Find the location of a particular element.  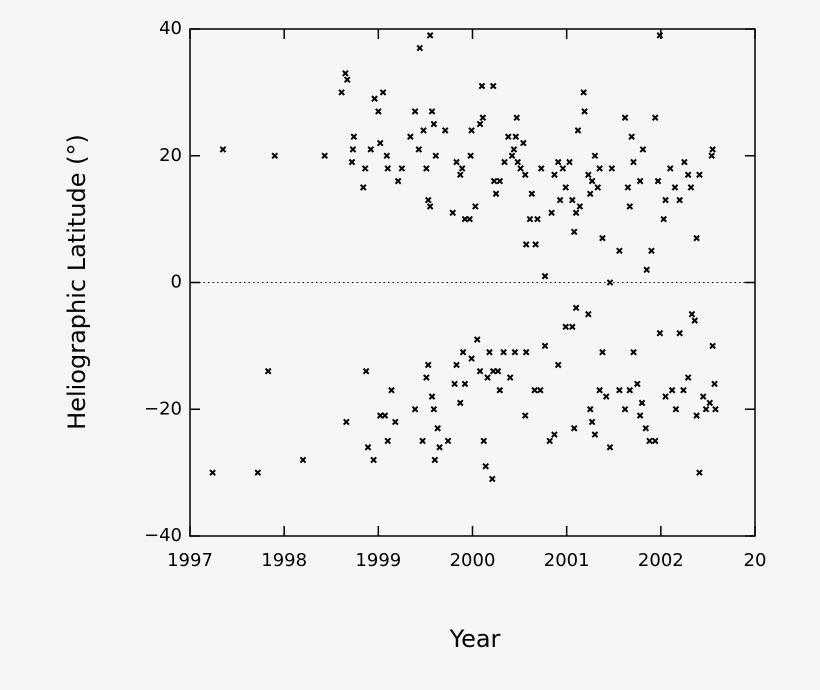

y-tick-label: 40 is located at coordinates (170, 28).